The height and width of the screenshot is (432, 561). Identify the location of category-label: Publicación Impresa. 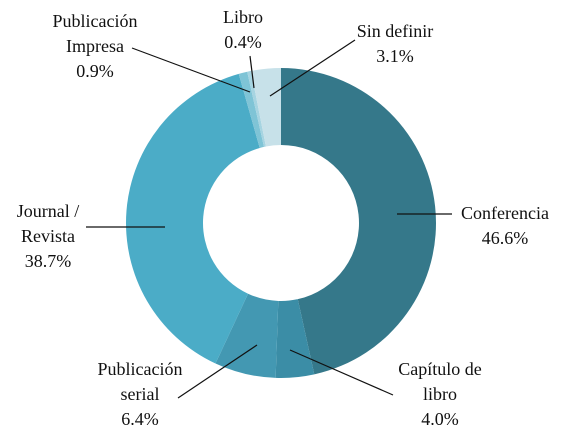
(95, 33).